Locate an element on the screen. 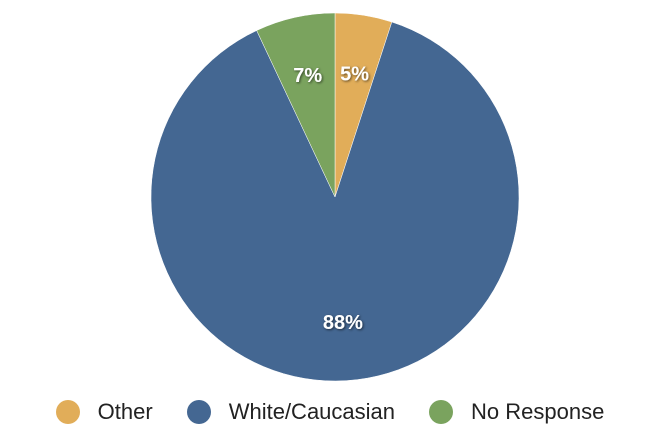  pie-slice-no-response is located at coordinates (296, 105).